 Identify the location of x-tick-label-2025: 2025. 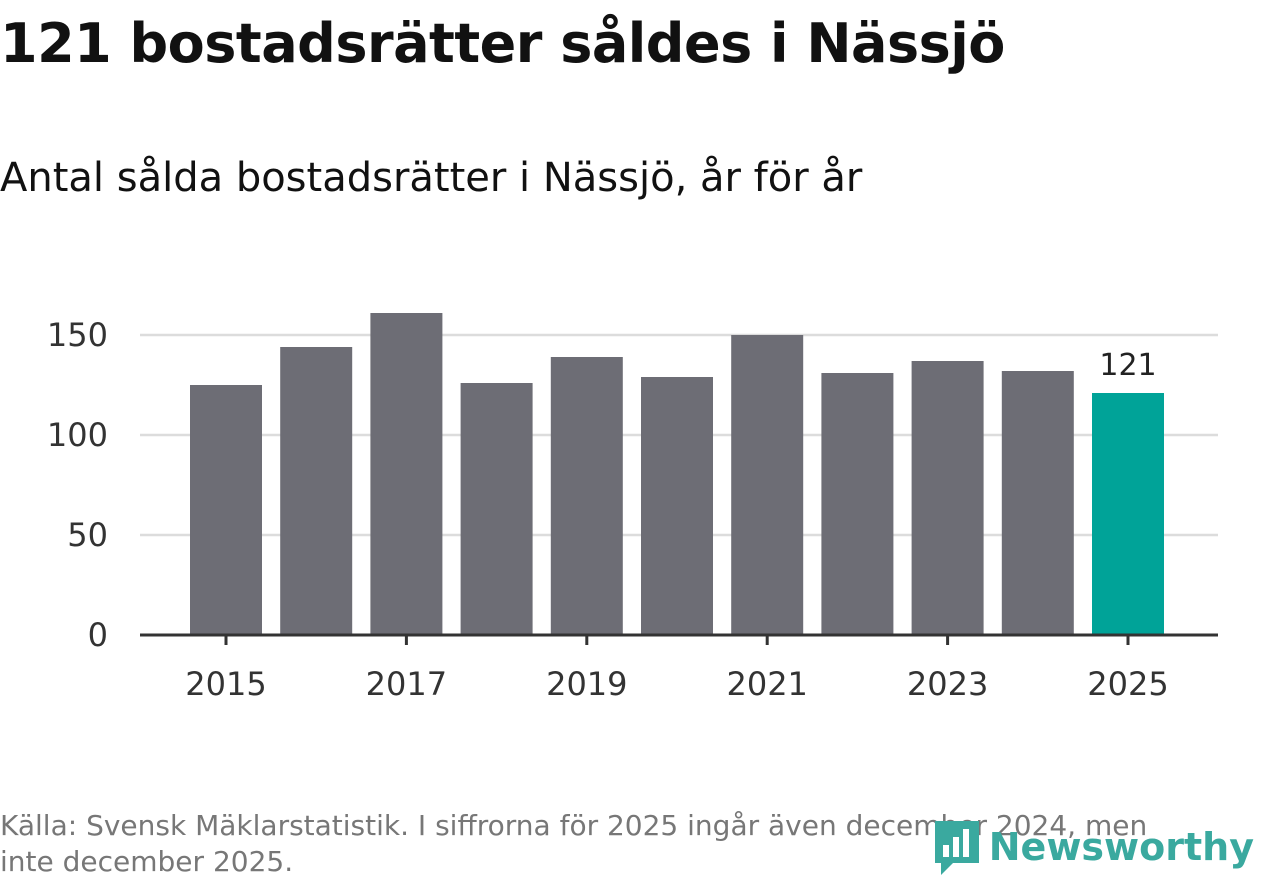
(1127, 684).